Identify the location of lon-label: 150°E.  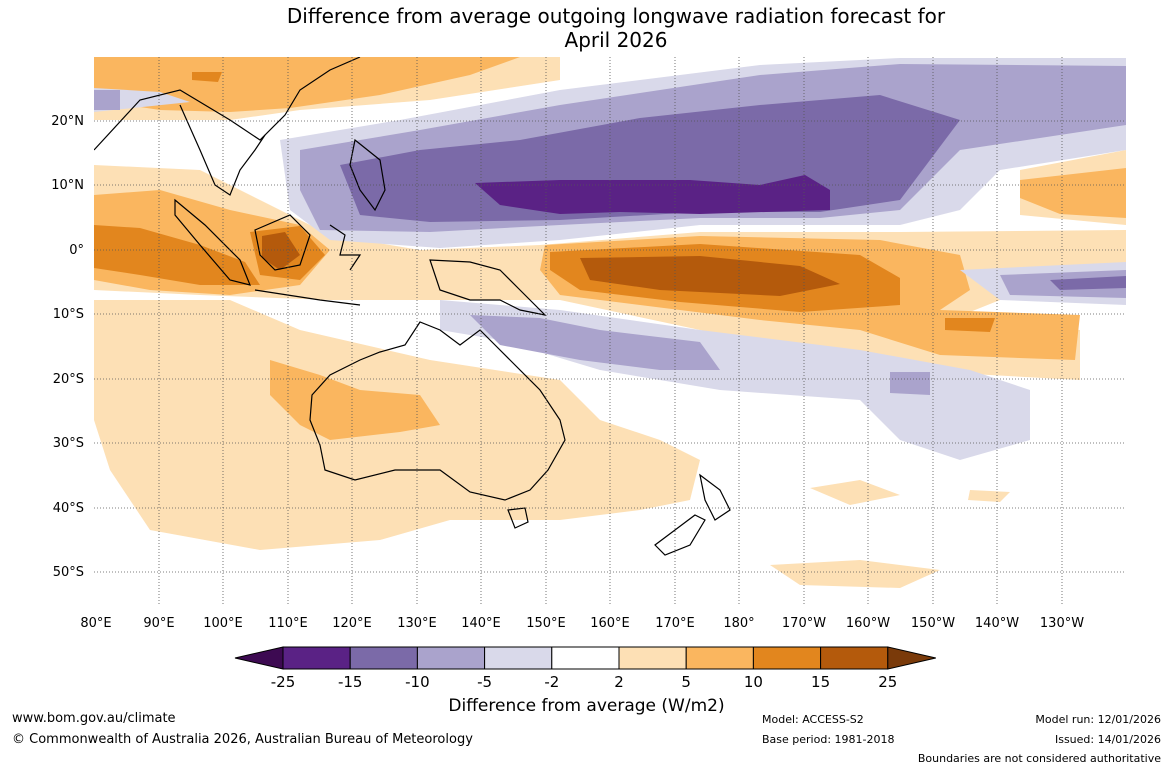
(546, 623).